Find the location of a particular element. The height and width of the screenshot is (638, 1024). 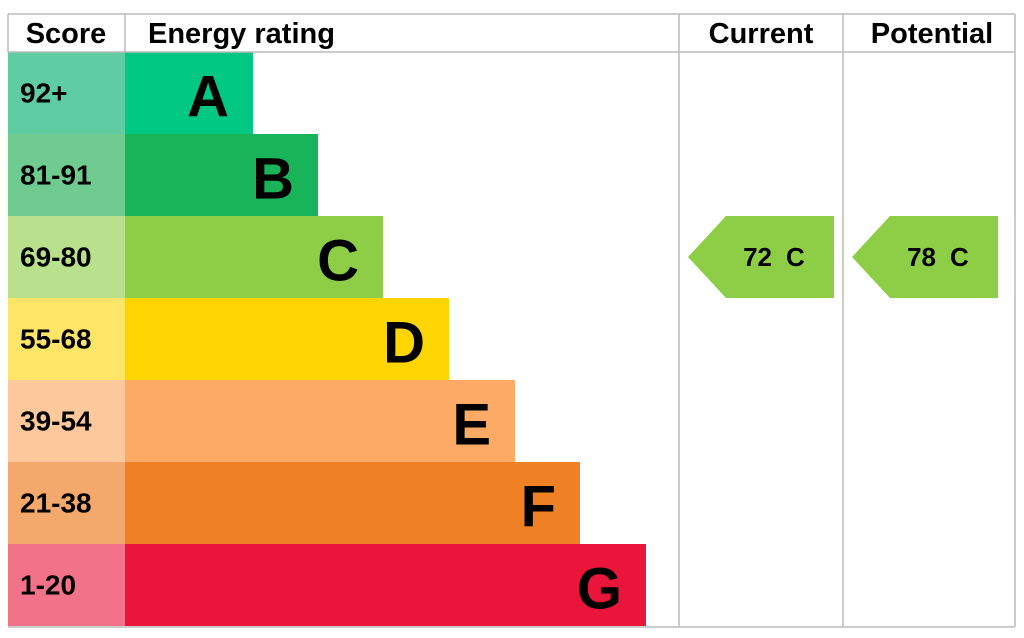

potential-arrow is located at coordinates (925, 257).